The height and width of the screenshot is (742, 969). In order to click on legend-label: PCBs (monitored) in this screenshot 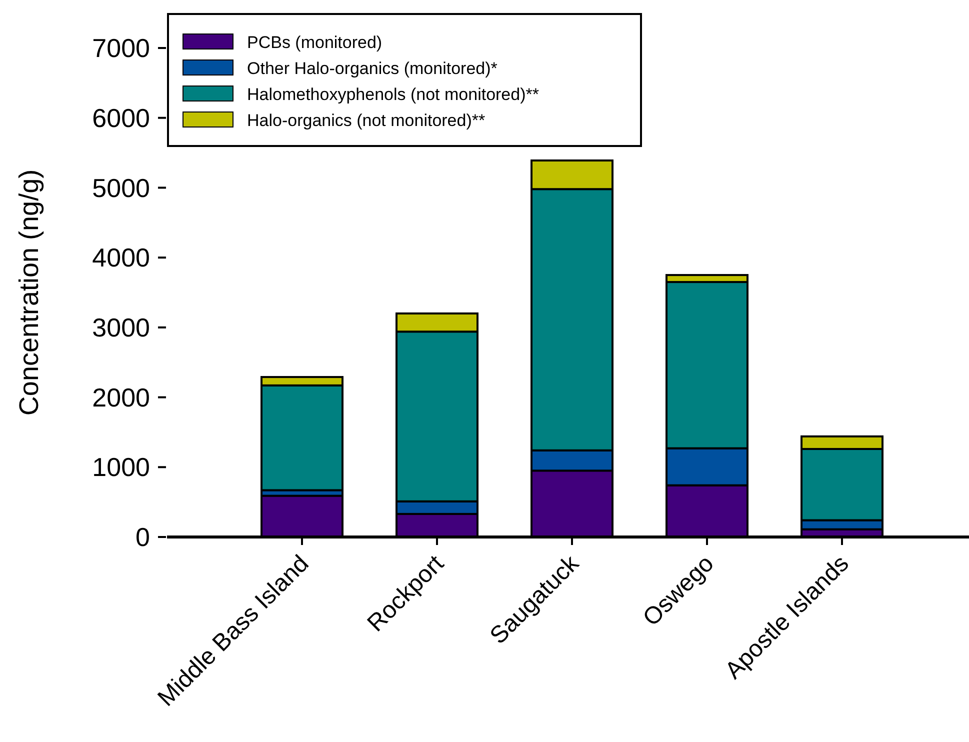, I will do `click(314, 42)`.